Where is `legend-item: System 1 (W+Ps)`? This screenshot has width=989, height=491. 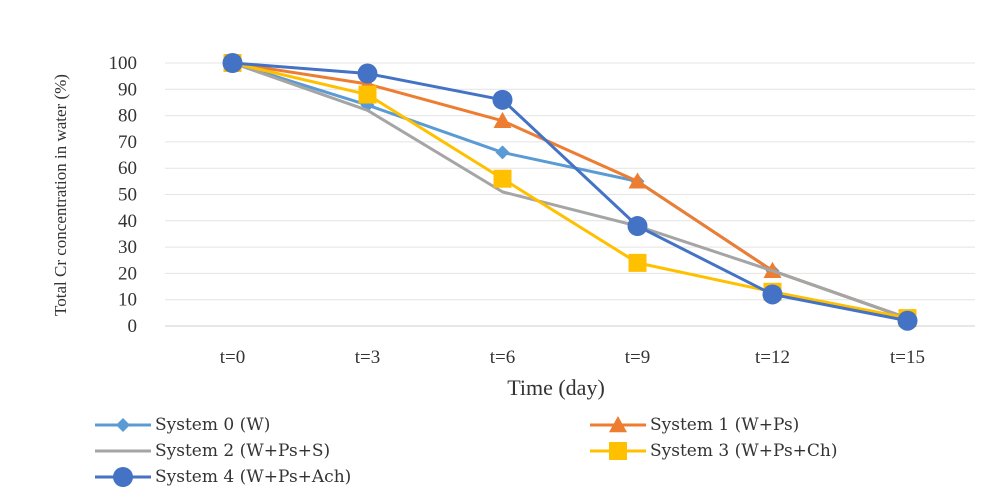
legend-item: System 1 (W+Ps) is located at coordinates (694, 425).